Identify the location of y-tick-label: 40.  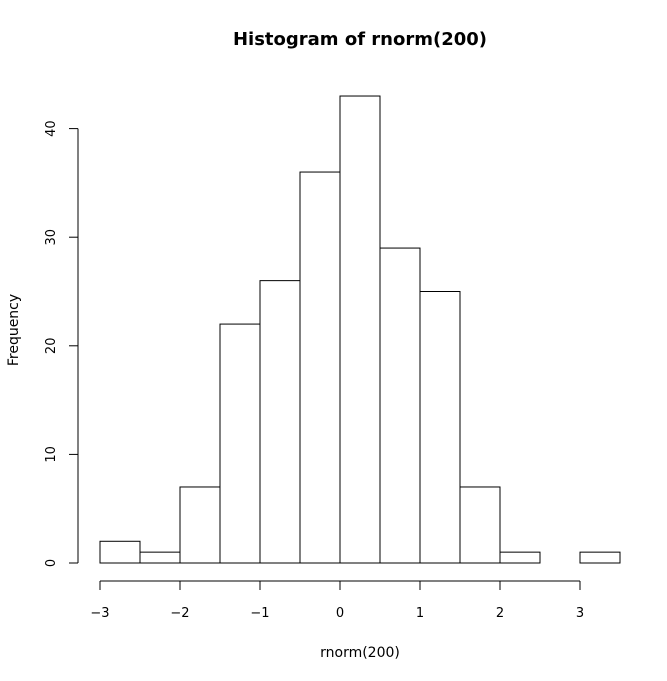
(51, 128).